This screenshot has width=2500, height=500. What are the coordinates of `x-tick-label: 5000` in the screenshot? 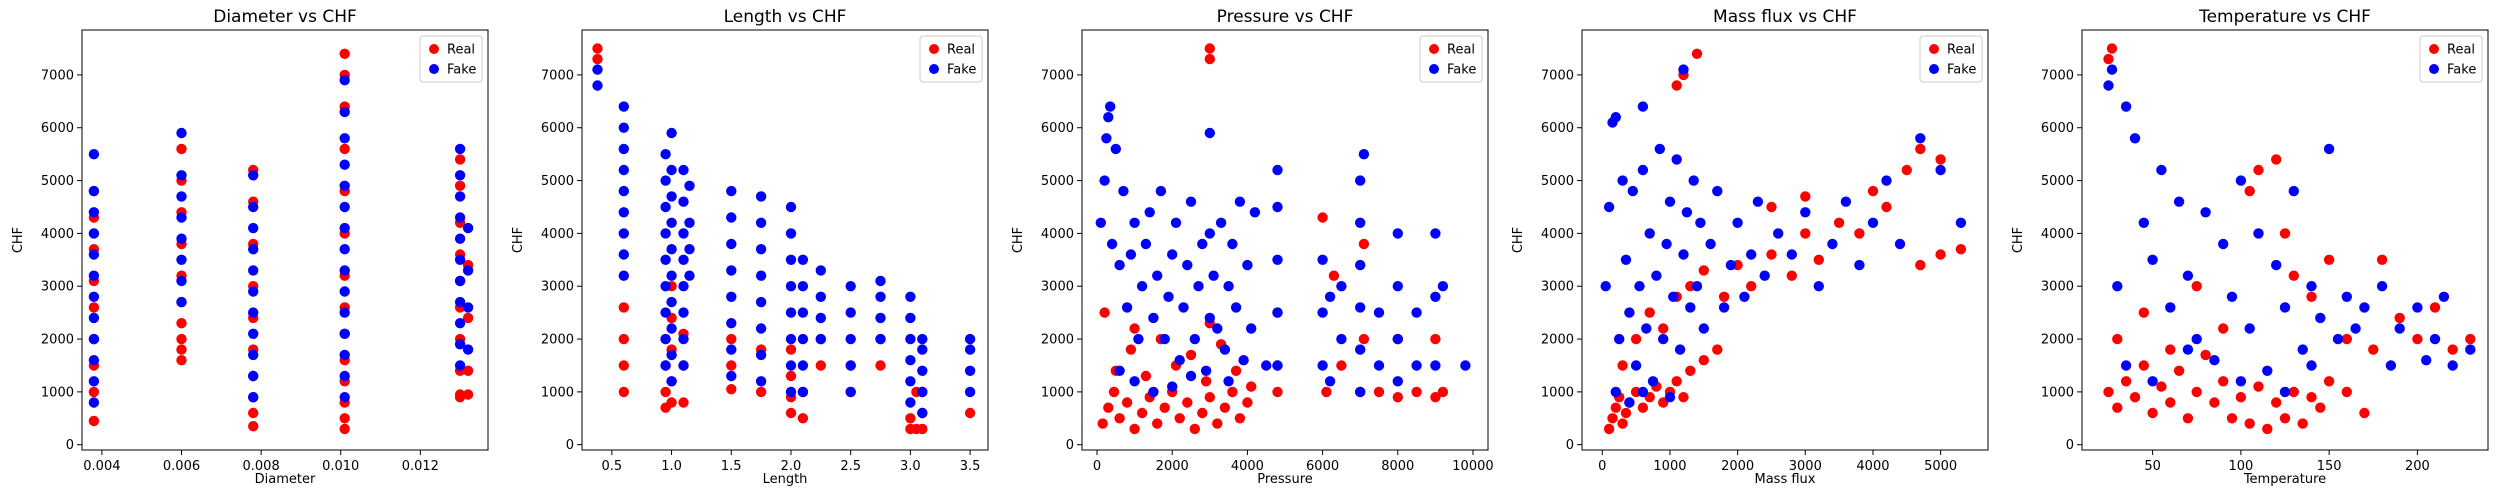 It's located at (1940, 466).